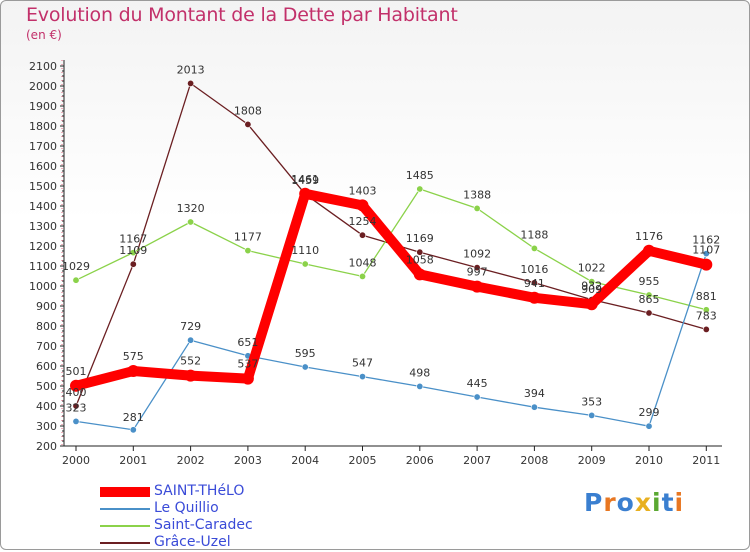  What do you see at coordinates (192, 542) in the screenshot?
I see `legend-label: Grâce-Uzel` at bounding box center [192, 542].